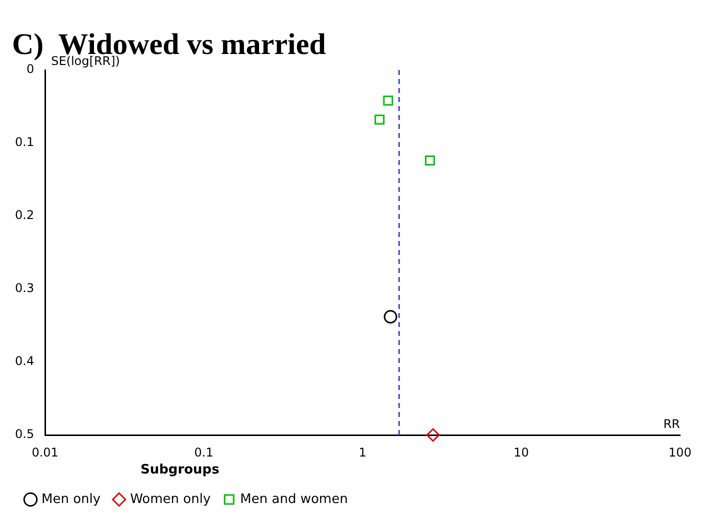  Describe the element at coordinates (521, 452) in the screenshot. I see `x-tick-label: 10` at that location.